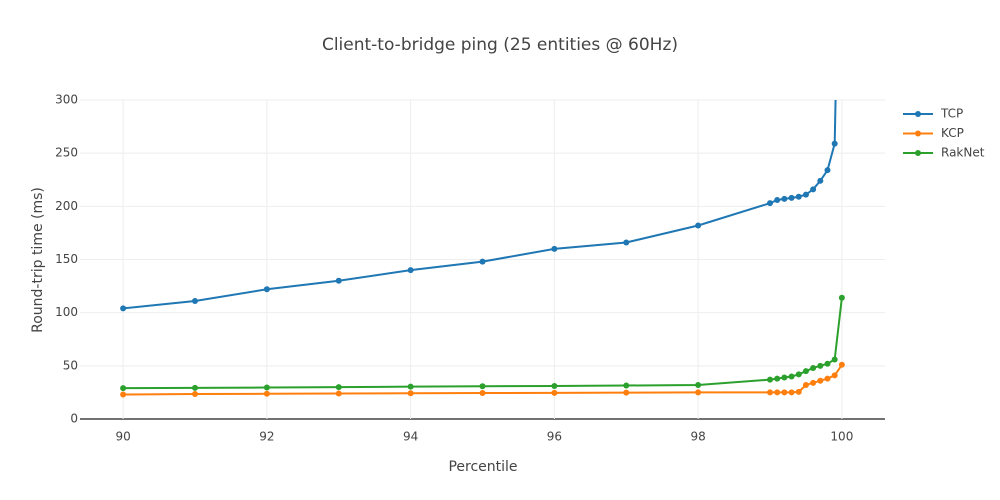  Describe the element at coordinates (554, 437) in the screenshot. I see `x-tick-label: 96` at that location.